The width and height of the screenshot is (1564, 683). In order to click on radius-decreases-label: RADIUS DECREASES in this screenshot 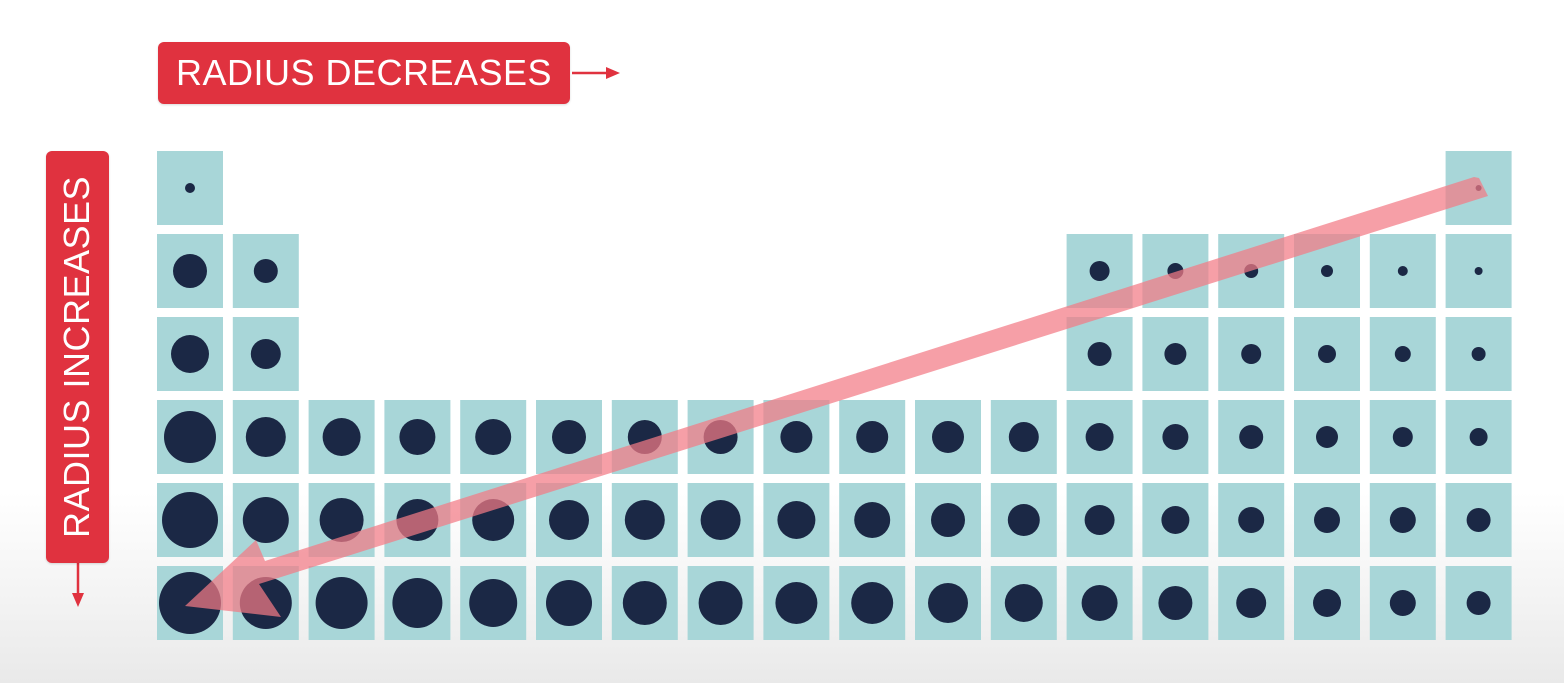, I will do `click(364, 73)`.